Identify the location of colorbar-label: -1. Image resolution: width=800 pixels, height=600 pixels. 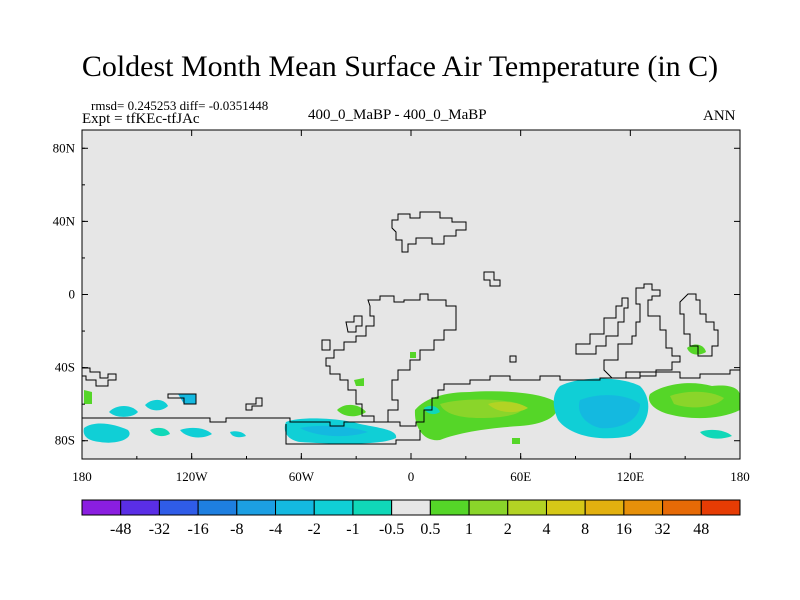
(352, 529).